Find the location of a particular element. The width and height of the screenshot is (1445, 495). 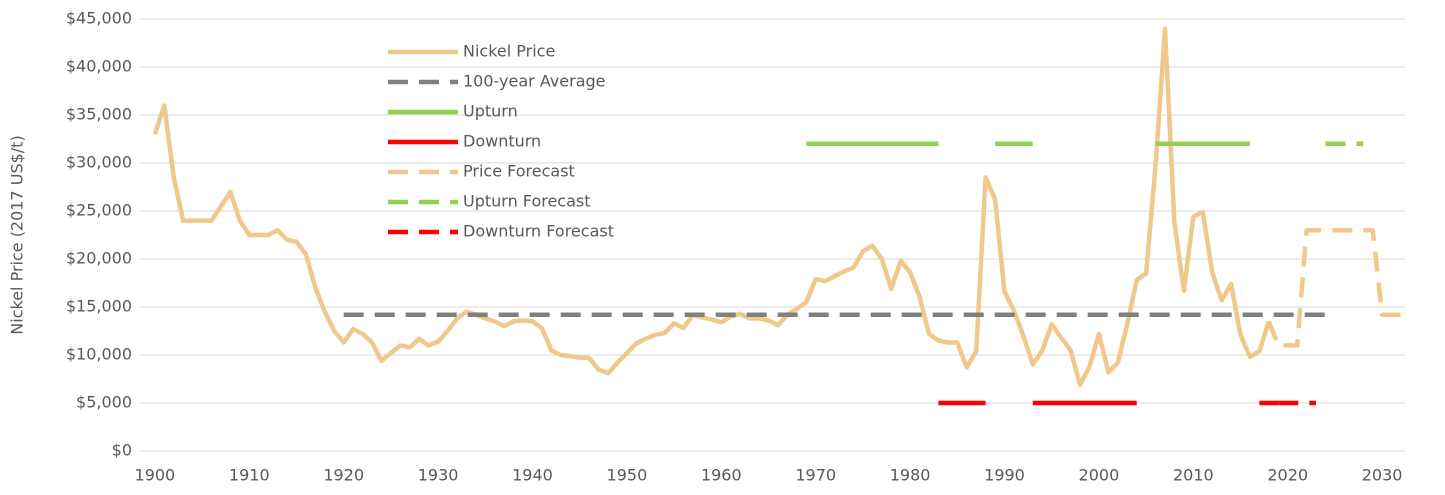

legend-label: Upturn is located at coordinates (490, 111).